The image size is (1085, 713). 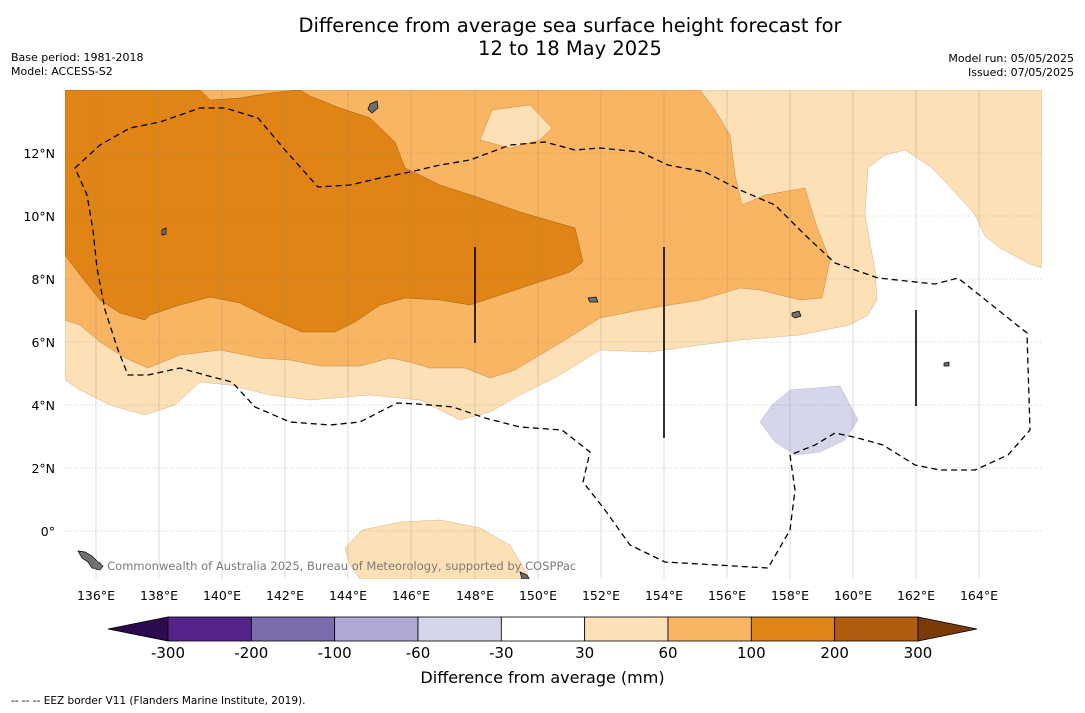 What do you see at coordinates (667, 653) in the screenshot?
I see `colorbar-tick-label: 60` at bounding box center [667, 653].